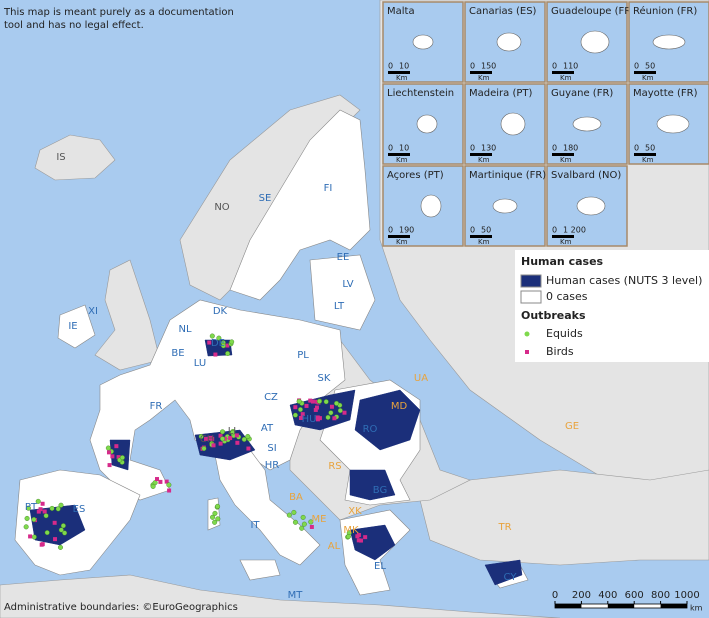 The height and width of the screenshot is (618, 709). Describe the element at coordinates (156, 406) in the screenshot. I see `country-label: FR` at that location.